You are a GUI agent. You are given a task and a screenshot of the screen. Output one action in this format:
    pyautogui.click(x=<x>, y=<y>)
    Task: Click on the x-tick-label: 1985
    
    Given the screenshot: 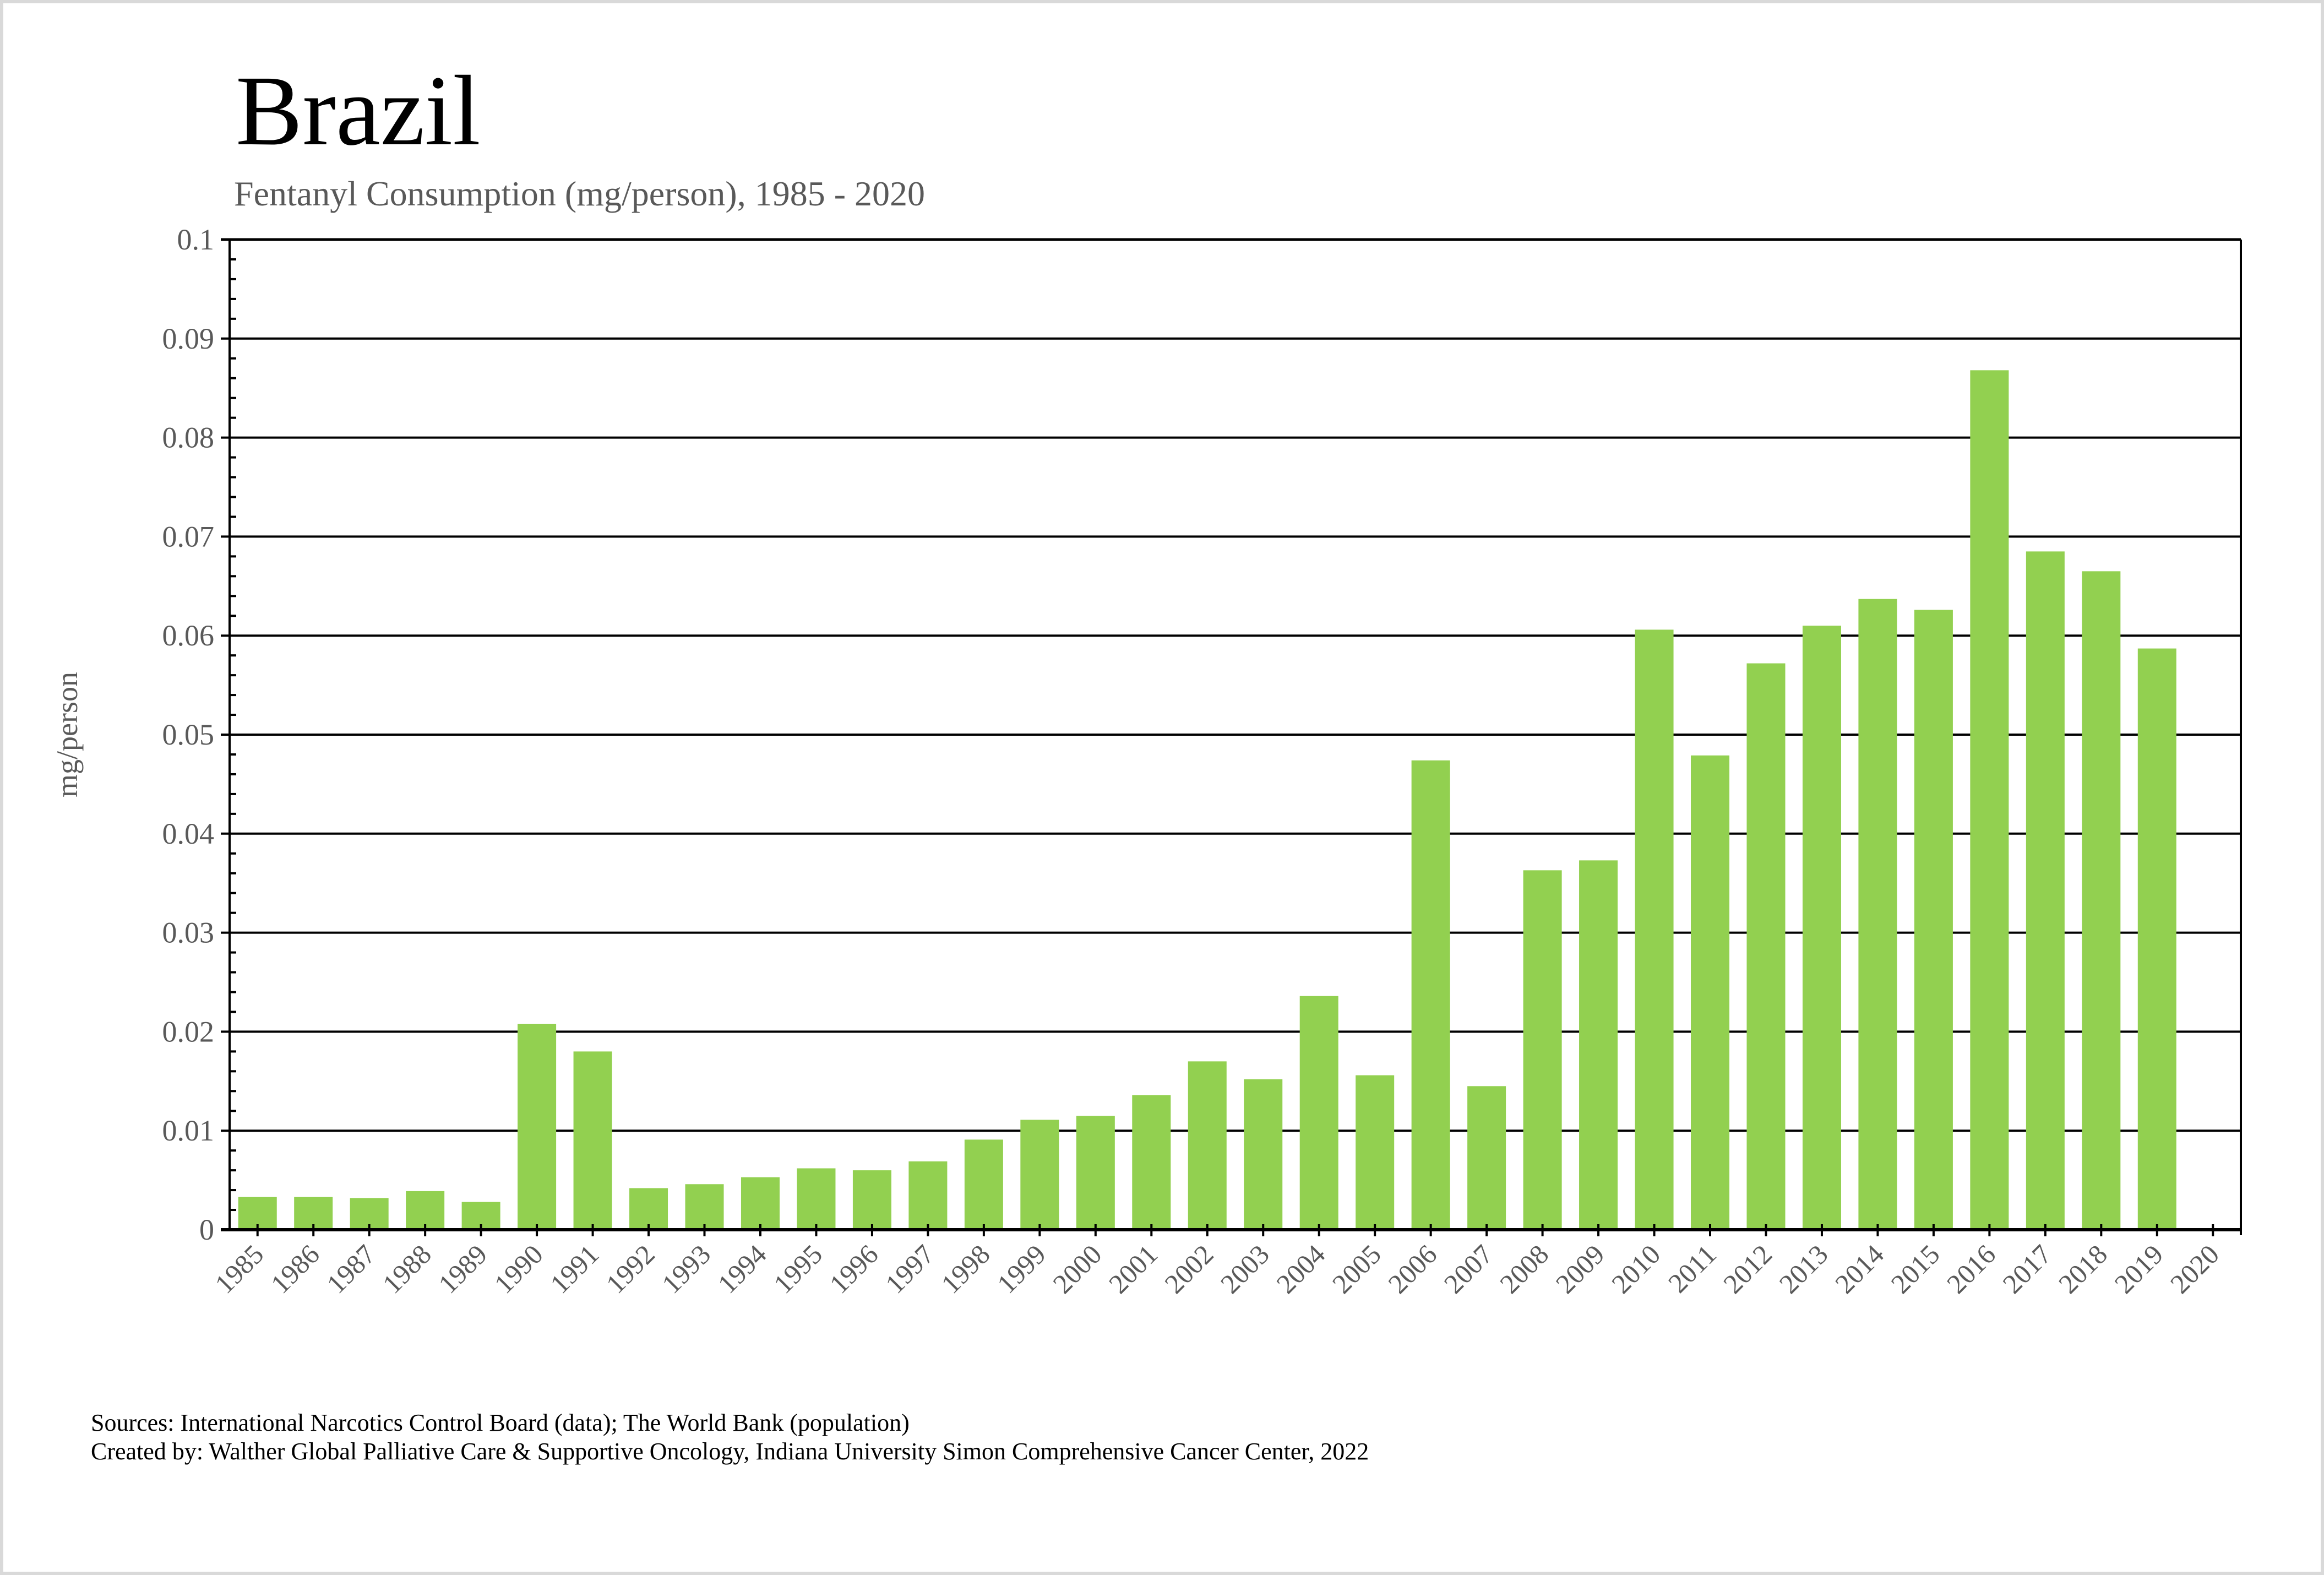 What is the action you would take?
    pyautogui.click(x=239, y=1269)
    